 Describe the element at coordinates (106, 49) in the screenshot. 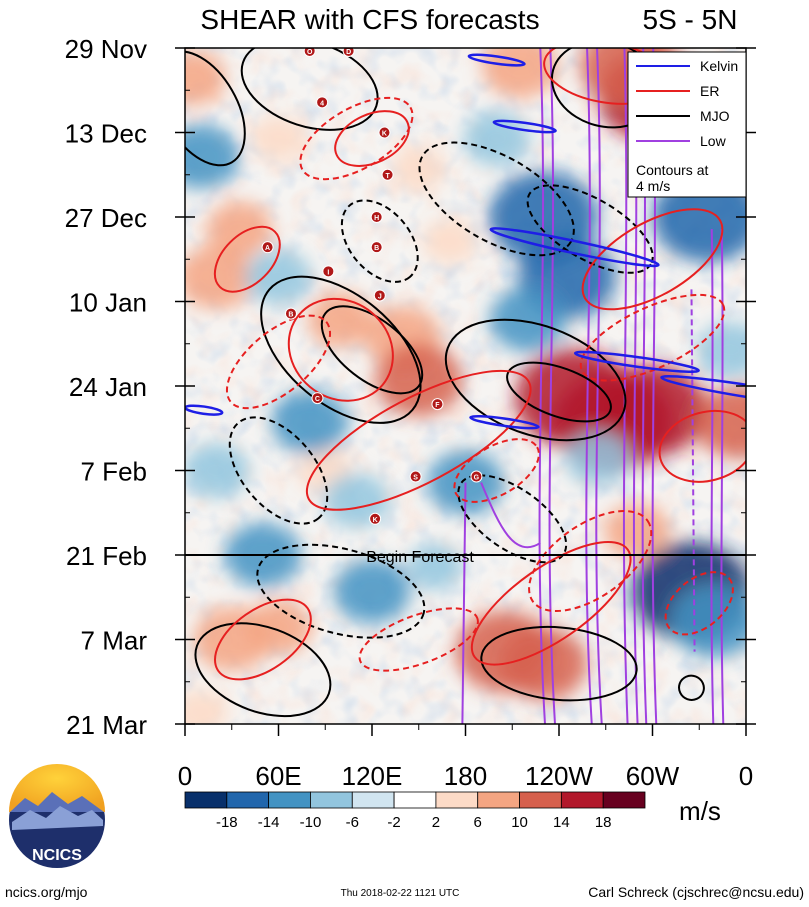

I see `y-tick-label: 29 Nov` at that location.